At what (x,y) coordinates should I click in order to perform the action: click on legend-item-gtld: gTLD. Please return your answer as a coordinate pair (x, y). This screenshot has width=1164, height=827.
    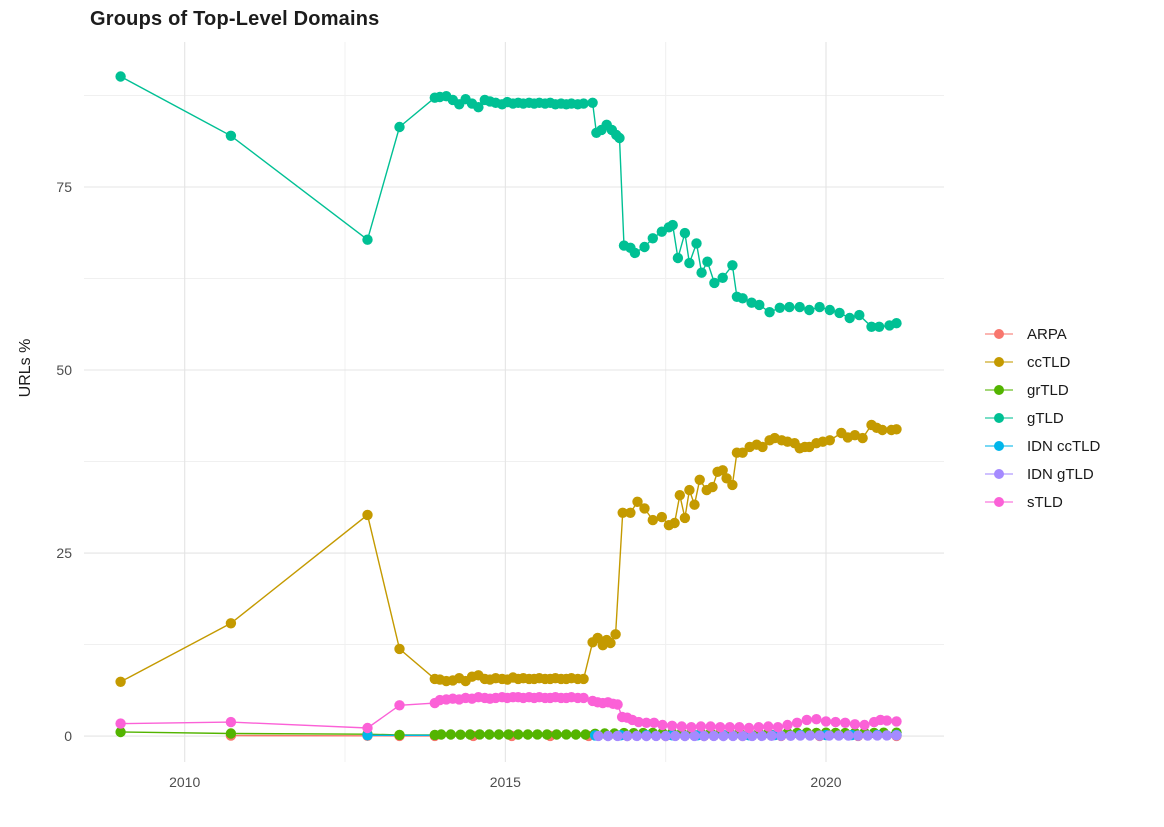
    Looking at the image, I should click on (1042, 418).